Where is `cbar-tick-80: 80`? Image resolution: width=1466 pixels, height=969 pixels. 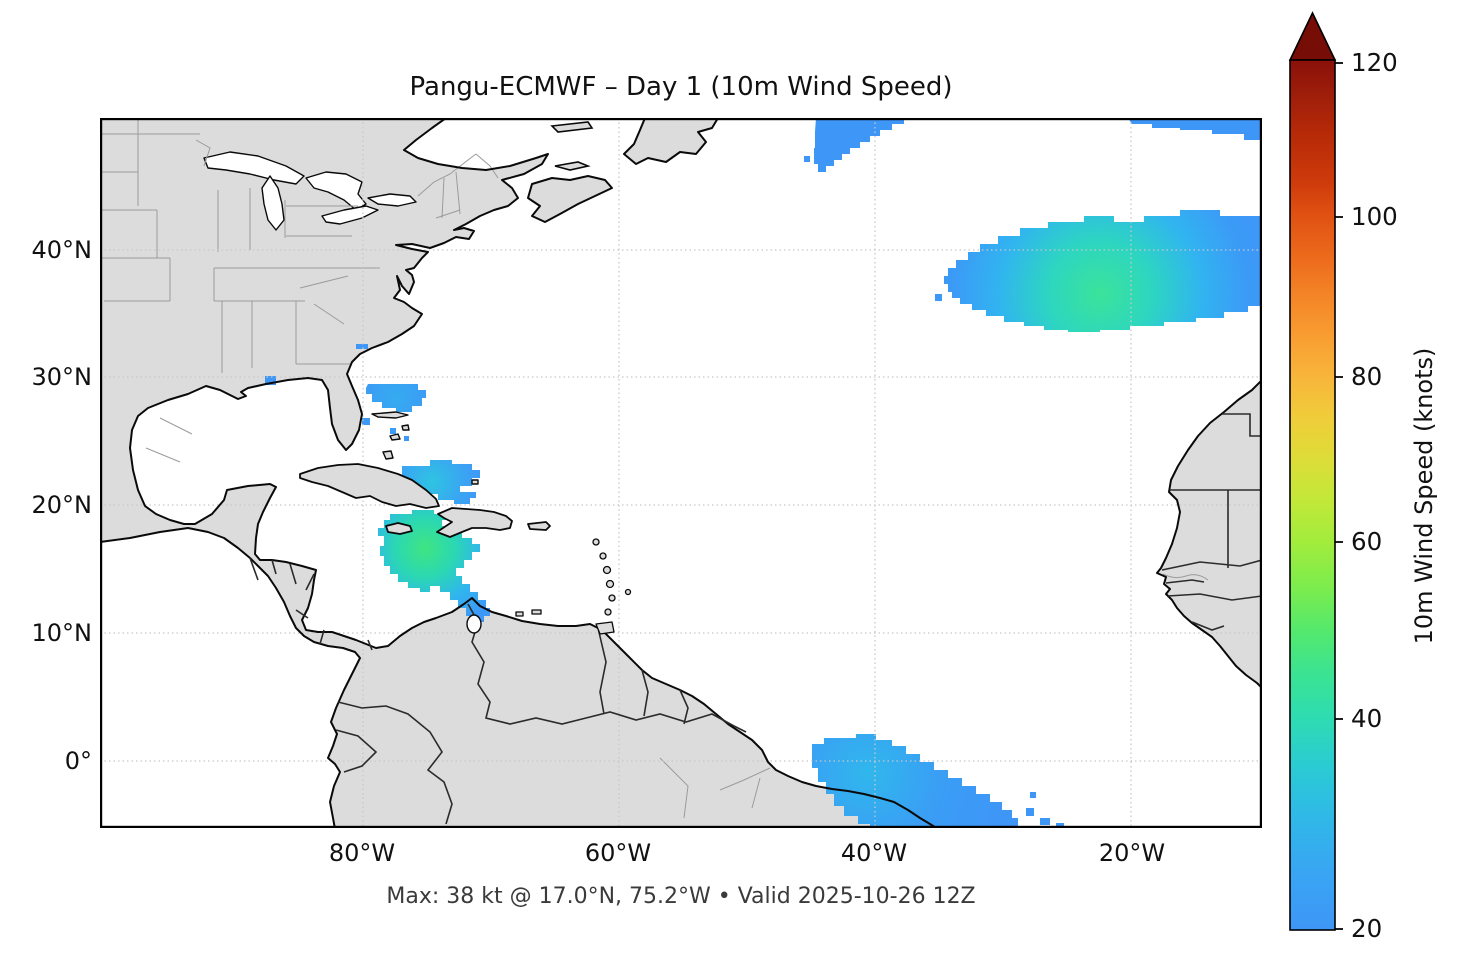
cbar-tick-80: 80 is located at coordinates (1366, 376).